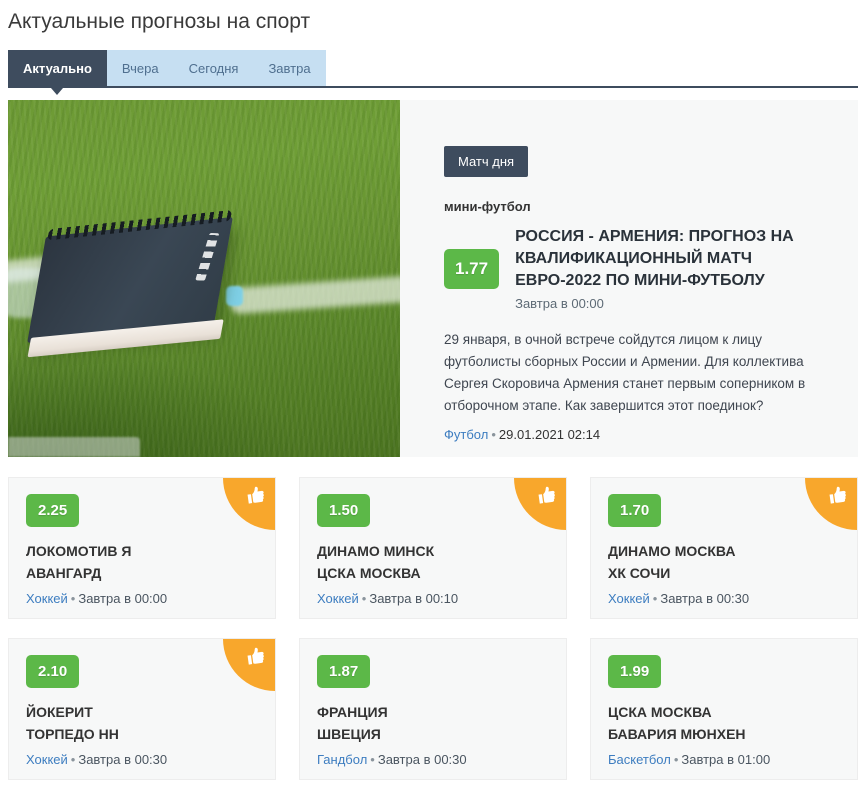 The width and height of the screenshot is (866, 788). What do you see at coordinates (57, 72) in the screenshot?
I see `tab-actual: Актуально` at bounding box center [57, 72].